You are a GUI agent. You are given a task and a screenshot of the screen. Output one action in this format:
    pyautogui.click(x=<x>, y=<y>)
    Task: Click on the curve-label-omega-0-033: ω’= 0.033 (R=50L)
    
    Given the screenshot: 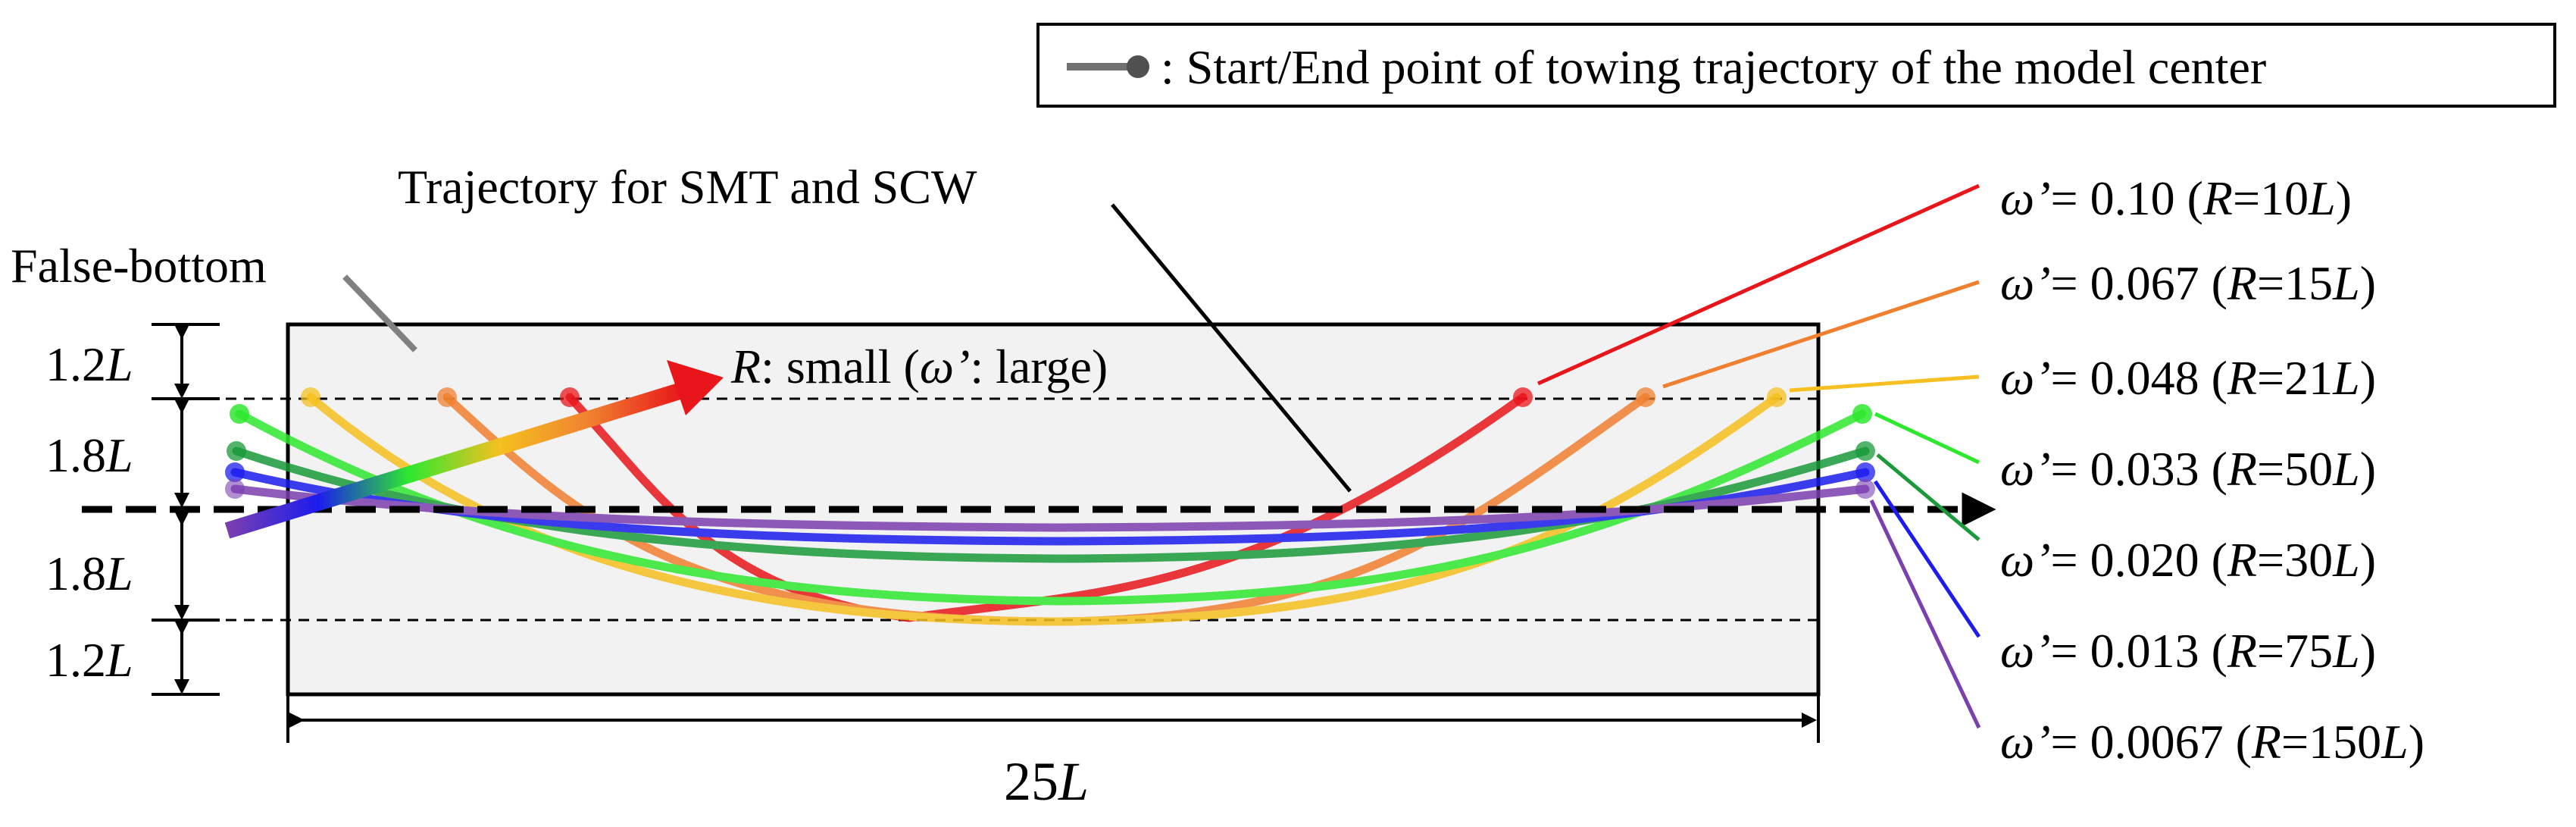 What is the action you would take?
    pyautogui.click(x=2188, y=469)
    